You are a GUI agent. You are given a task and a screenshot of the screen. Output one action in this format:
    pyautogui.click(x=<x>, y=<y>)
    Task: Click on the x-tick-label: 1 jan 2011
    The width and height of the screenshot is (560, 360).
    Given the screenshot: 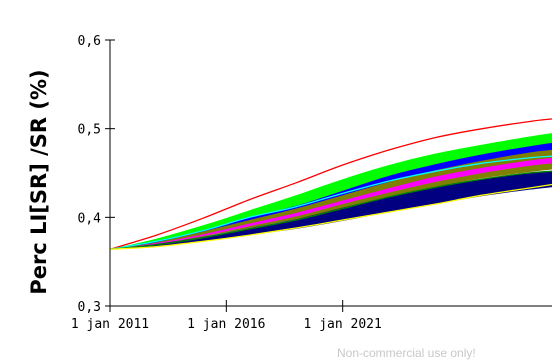 What is the action you would take?
    pyautogui.click(x=110, y=324)
    